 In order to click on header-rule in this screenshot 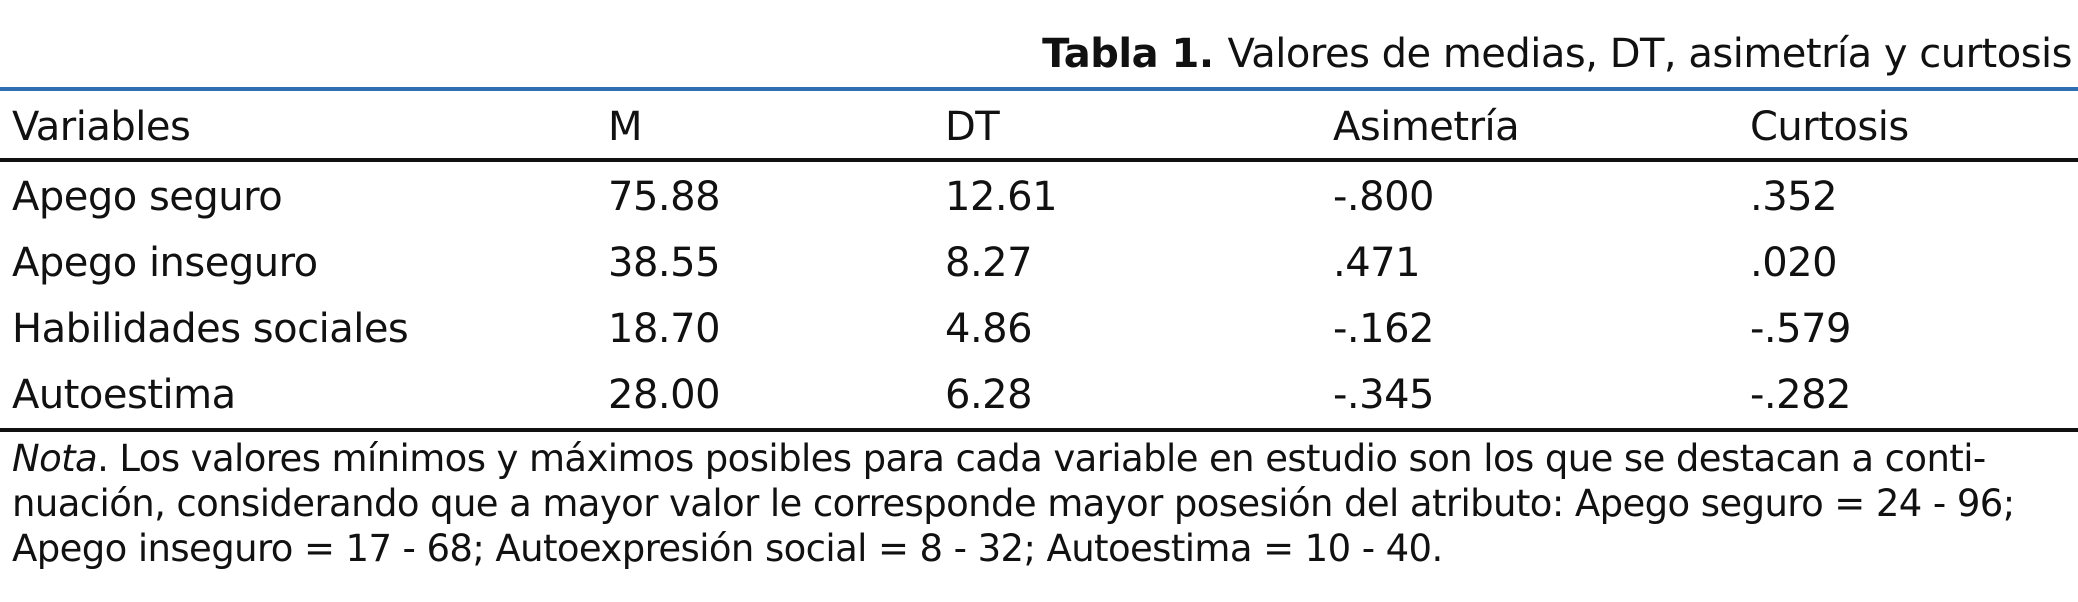, I will do `click(1039, 160)`.